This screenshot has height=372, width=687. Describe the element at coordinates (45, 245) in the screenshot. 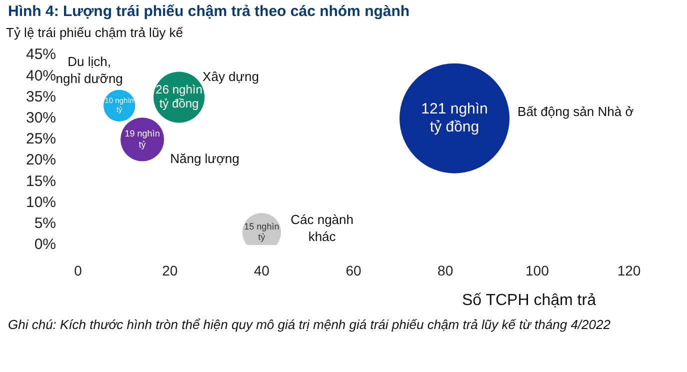

I see `y-tick-label: 0%` at that location.